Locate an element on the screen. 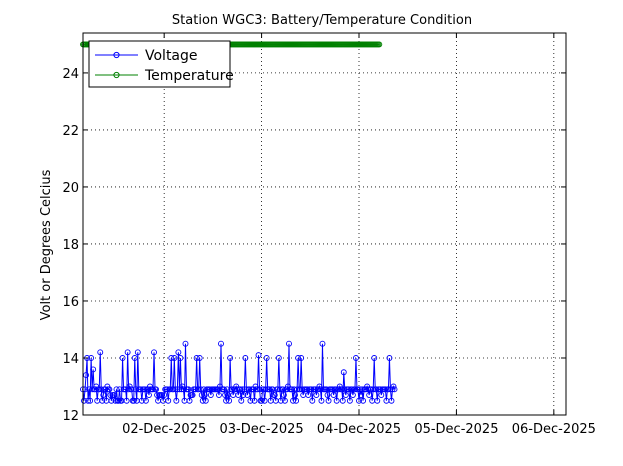 The height and width of the screenshot is (466, 623). x-tick-label: 03-Dec-2025 is located at coordinates (262, 429).